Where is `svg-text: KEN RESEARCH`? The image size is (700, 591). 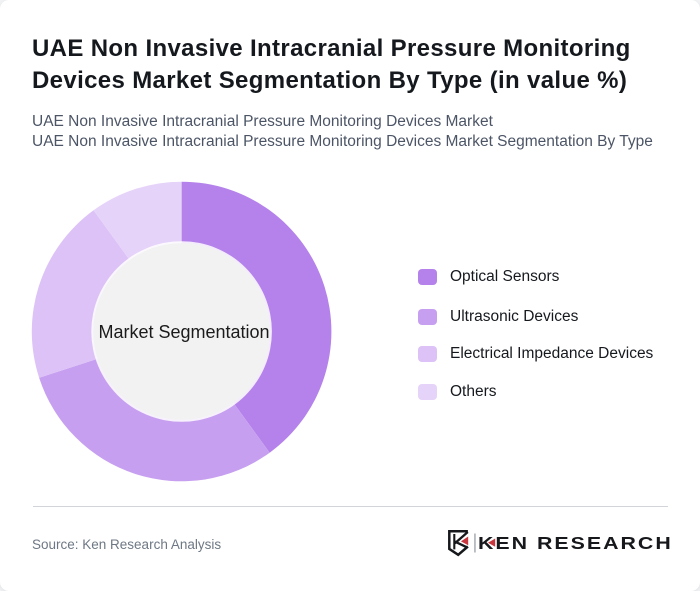
svg-text: KEN RESEARCH is located at coordinates (574, 544).